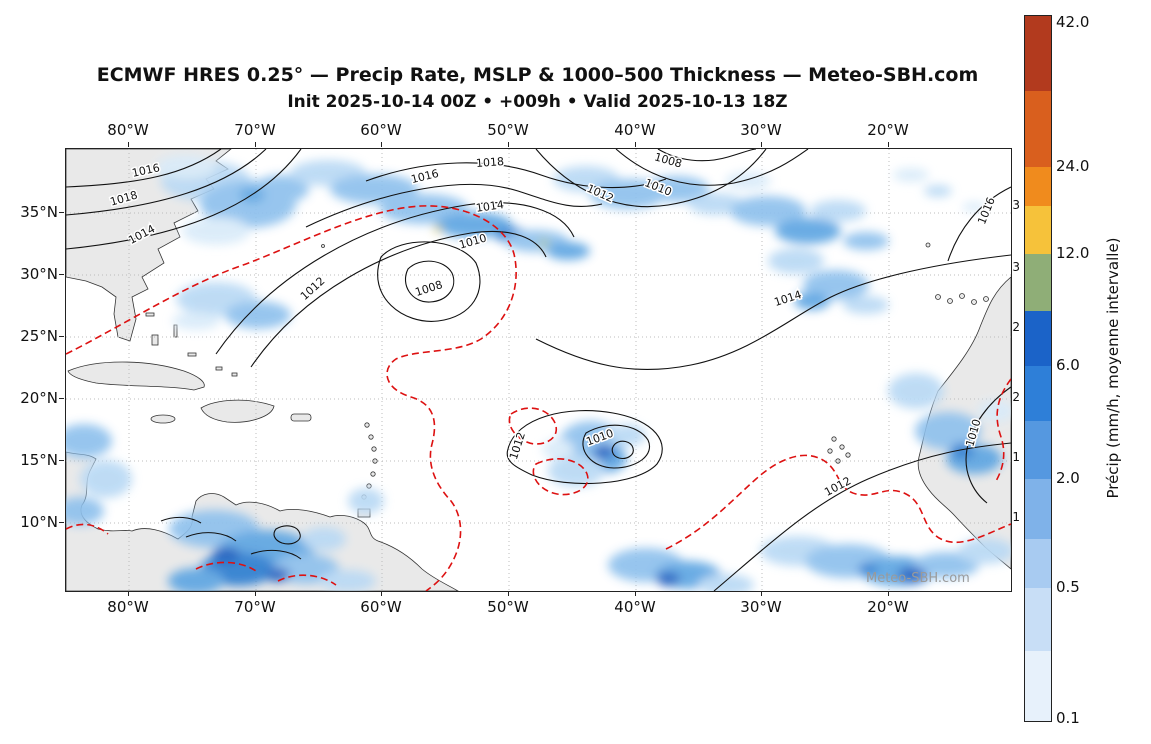  Describe the element at coordinates (381, 130) in the screenshot. I see `x-tick-label-top: 60°W` at that location.